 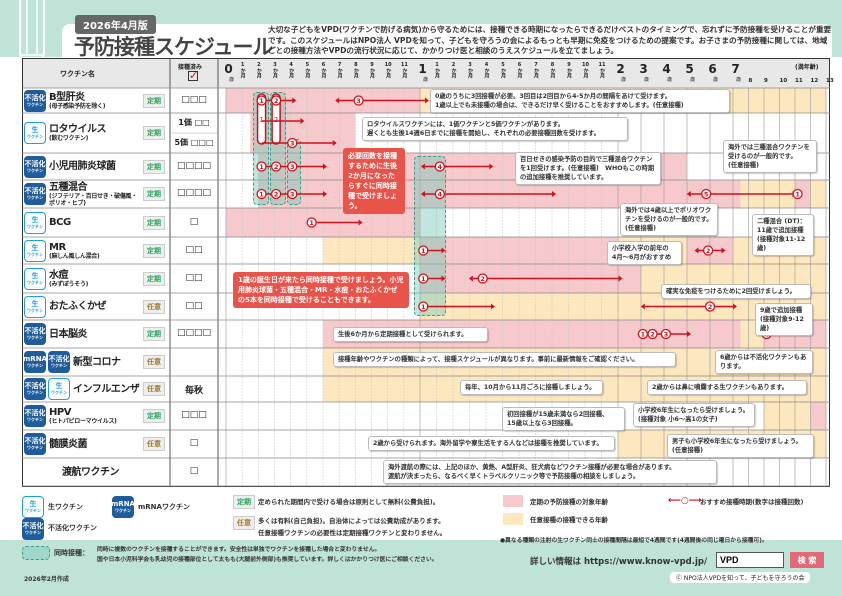 What do you see at coordinates (750, 81) in the screenshot?
I see `axis-label-year: 8` at bounding box center [750, 81].